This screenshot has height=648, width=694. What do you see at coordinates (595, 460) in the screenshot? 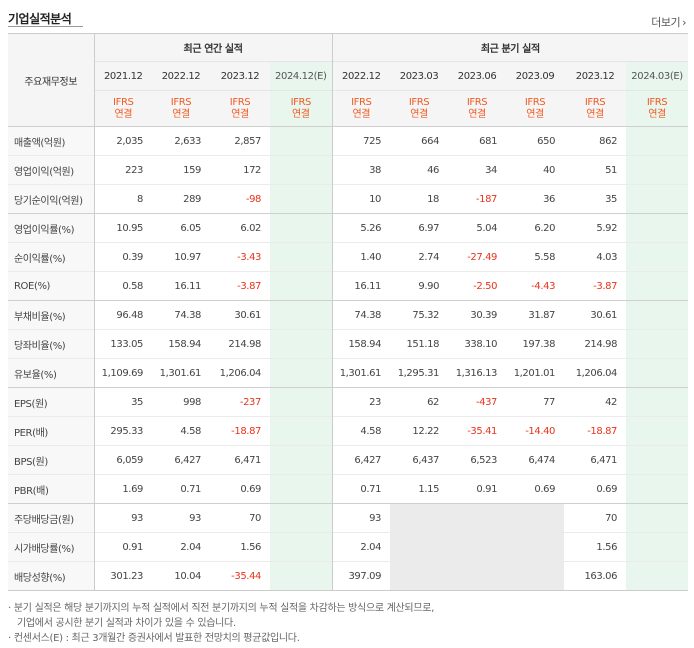
I see `table-cell: 6,471` at bounding box center [595, 460].